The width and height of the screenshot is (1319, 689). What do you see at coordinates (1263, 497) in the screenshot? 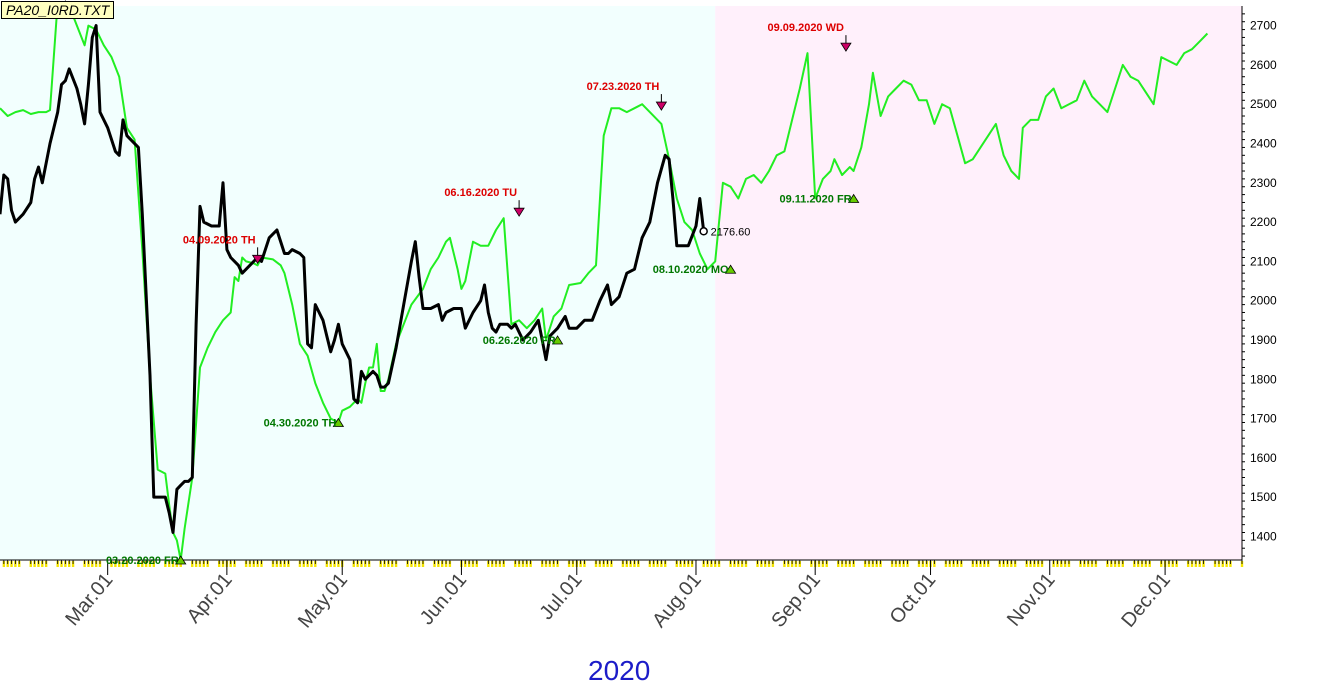
I see `y-tick-label: 1500` at bounding box center [1263, 497].